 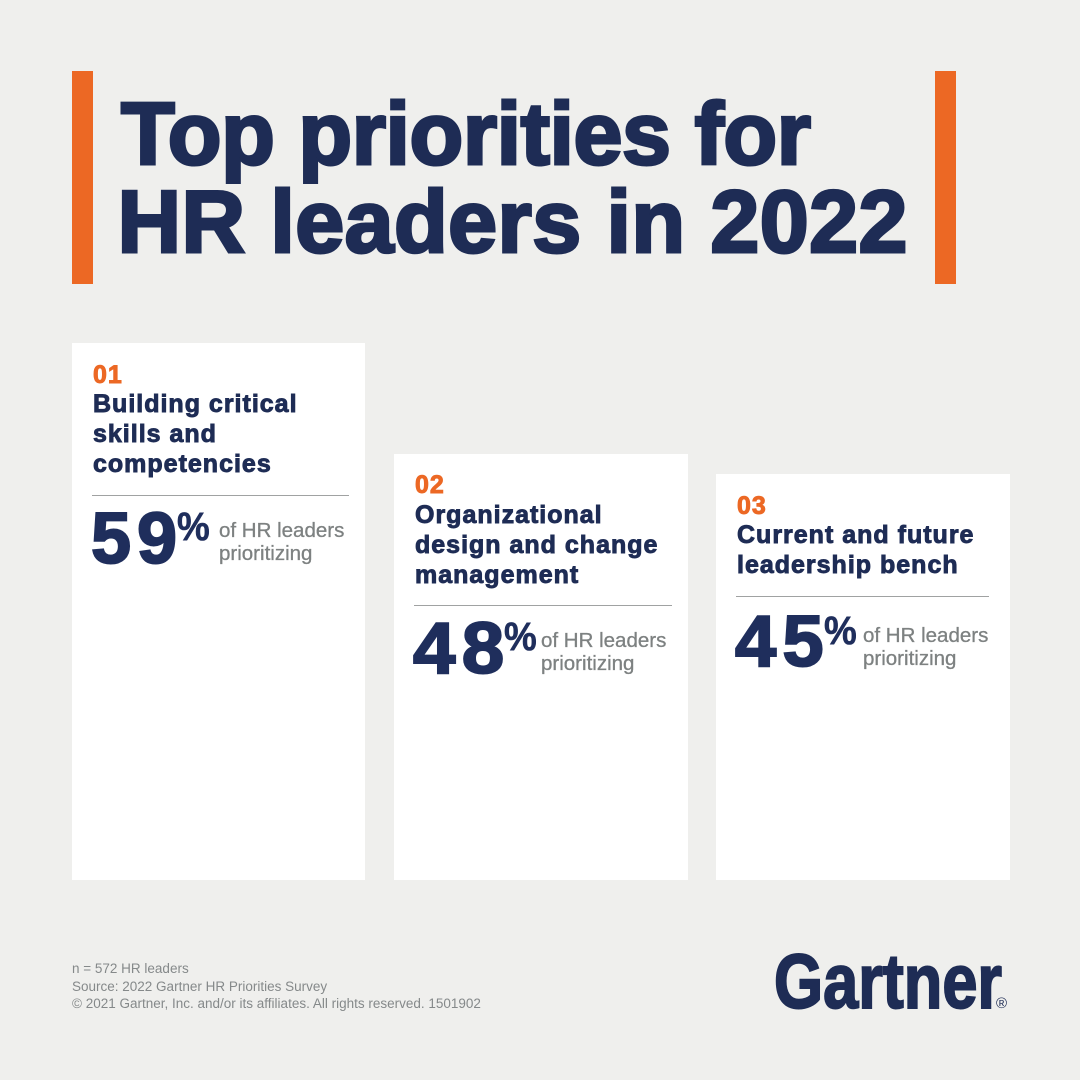 I want to click on svg-text: HR leaders in 2022, so click(x=513, y=221).